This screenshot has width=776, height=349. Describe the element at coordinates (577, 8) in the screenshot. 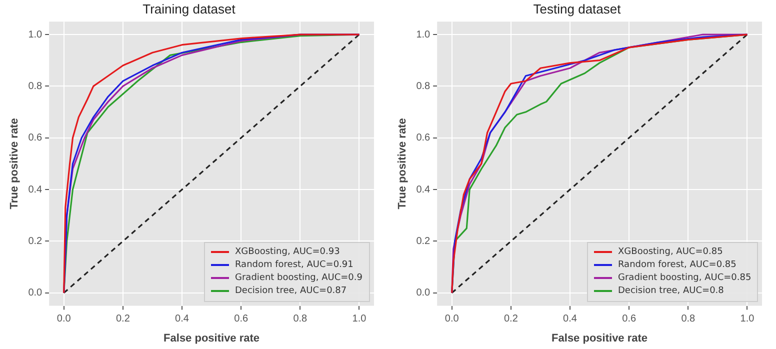

I see `chart-title: Testing dataset` at that location.